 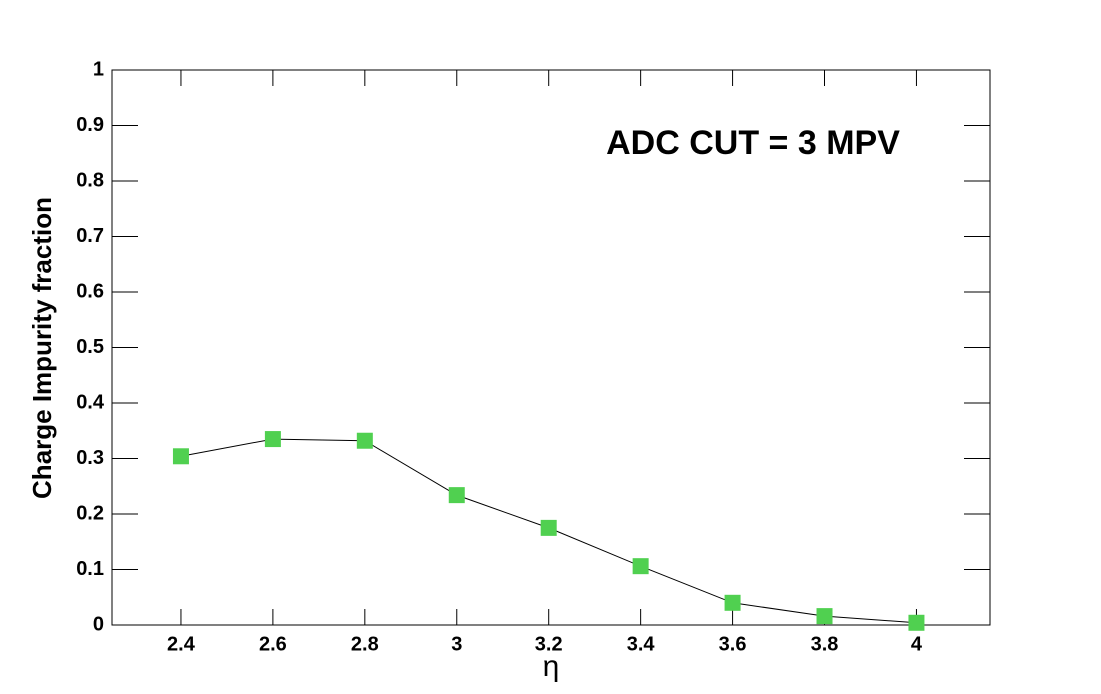 I want to click on y-axis-label: Charge Impurity fraction, so click(x=42, y=348).